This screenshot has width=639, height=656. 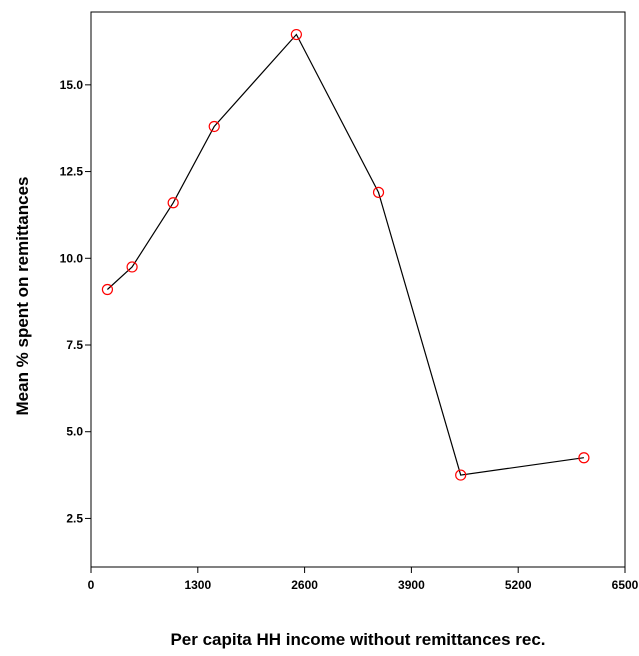 What do you see at coordinates (625, 585) in the screenshot?
I see `x-tick-label: 6500` at bounding box center [625, 585].